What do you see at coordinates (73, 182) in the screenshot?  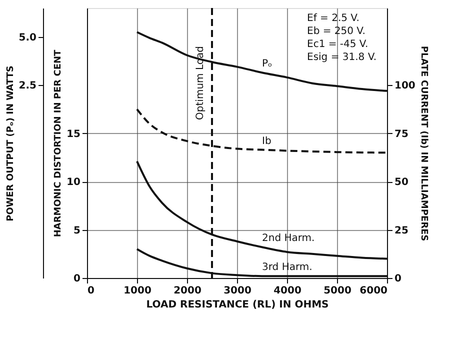 I see `y-tick-label: 10` at bounding box center [73, 182].